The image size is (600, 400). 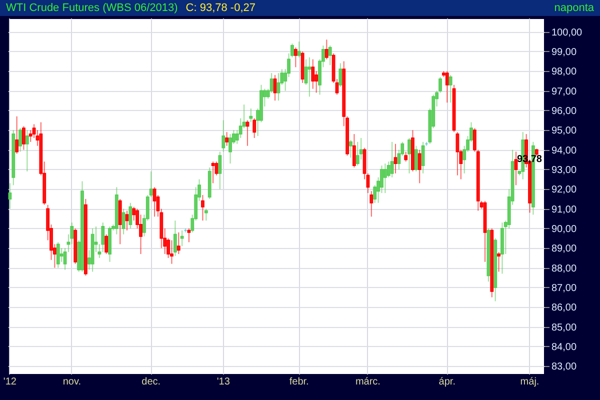 I want to click on y-tick-label: 88,00, so click(x=564, y=268).